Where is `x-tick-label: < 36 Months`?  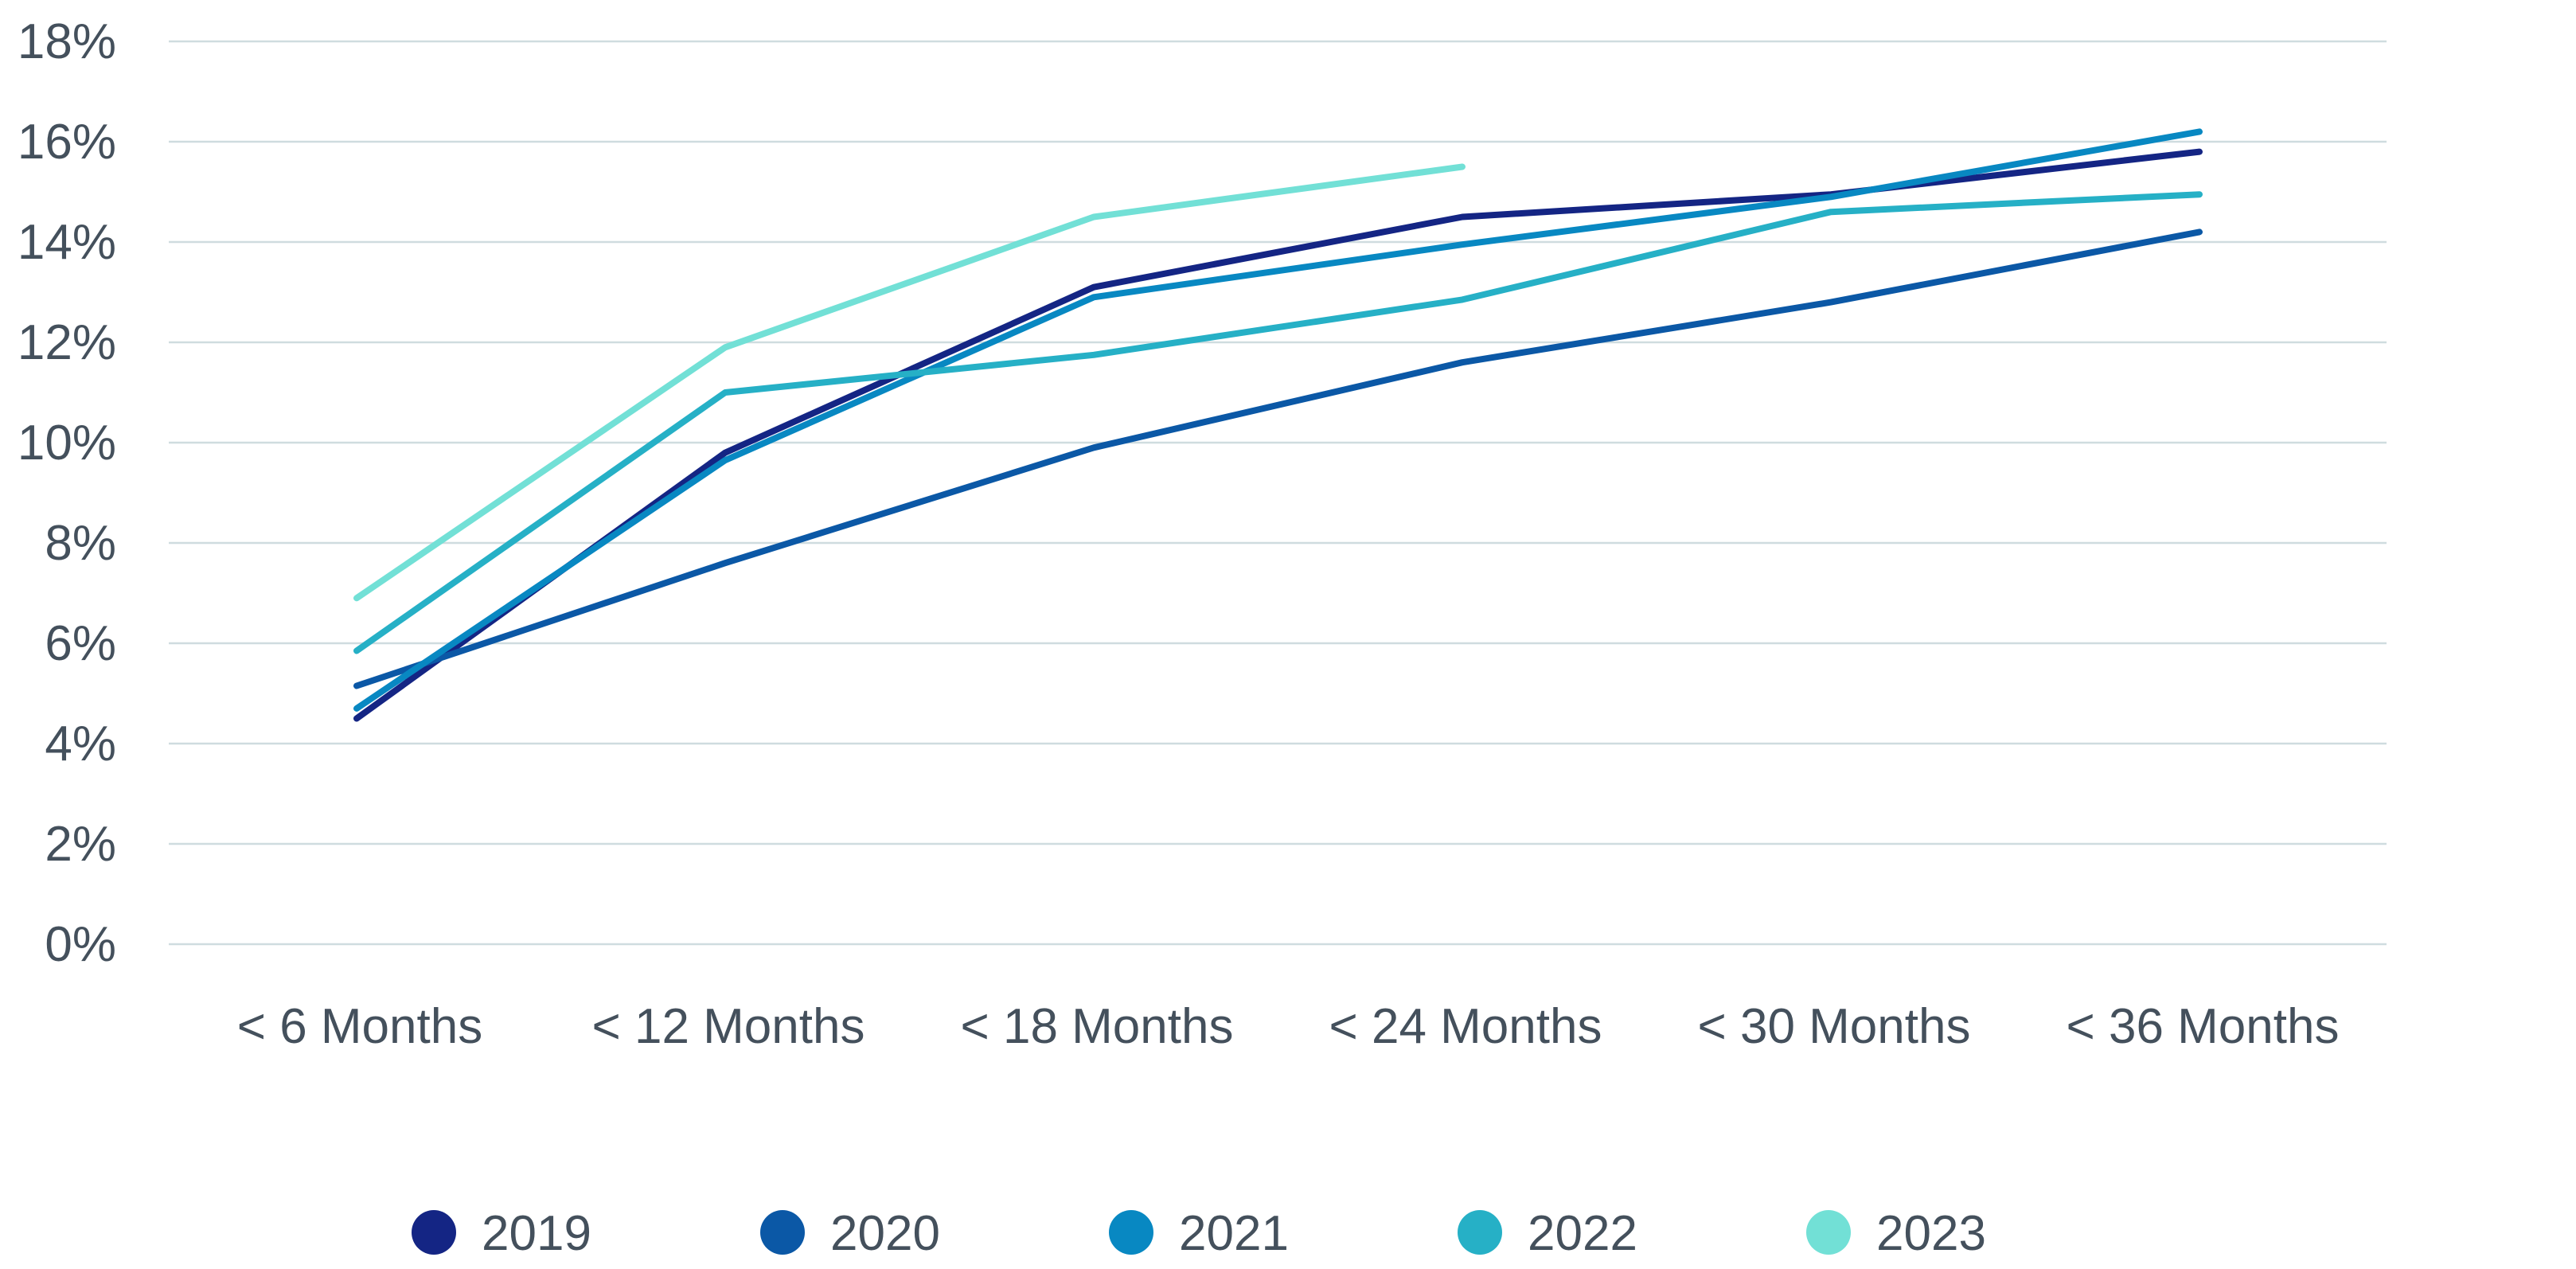
x-tick-label: < 36 Months is located at coordinates (2203, 1027).